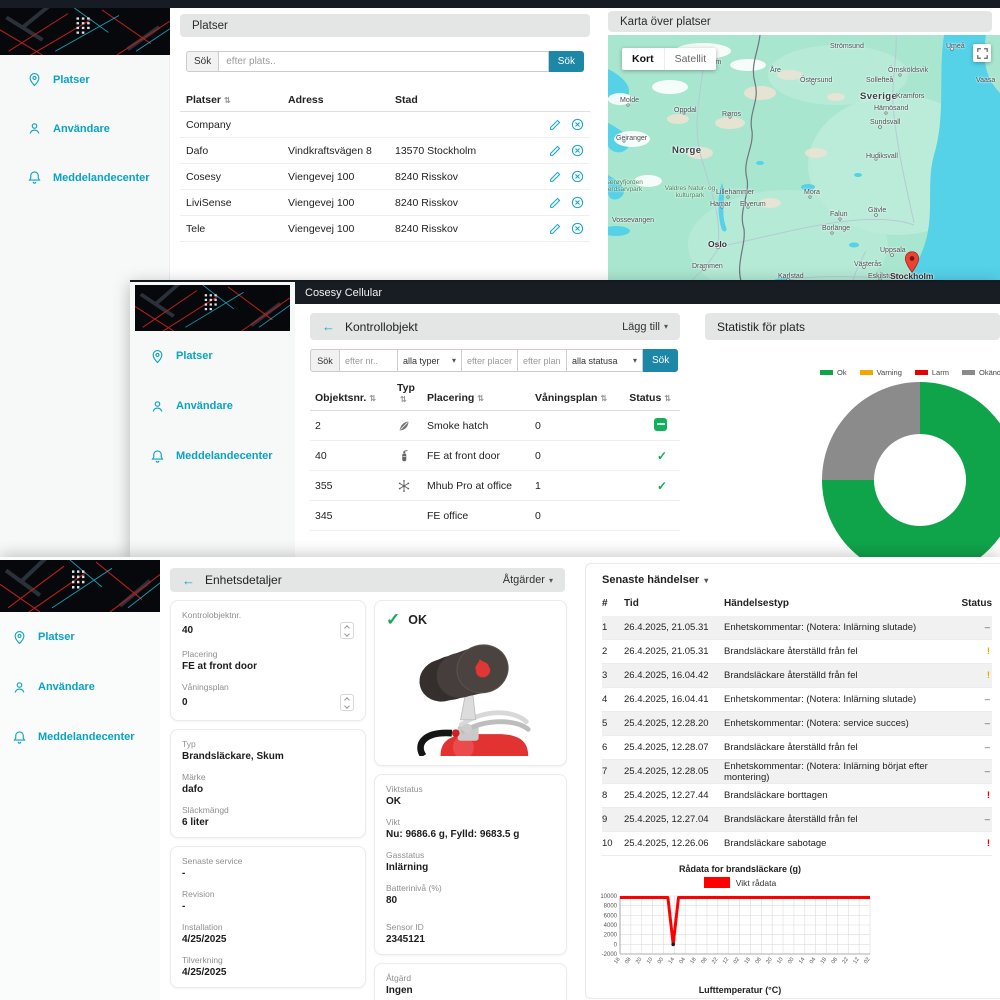  What do you see at coordinates (988, 675) in the screenshot?
I see `event-status-icon: !` at bounding box center [988, 675].